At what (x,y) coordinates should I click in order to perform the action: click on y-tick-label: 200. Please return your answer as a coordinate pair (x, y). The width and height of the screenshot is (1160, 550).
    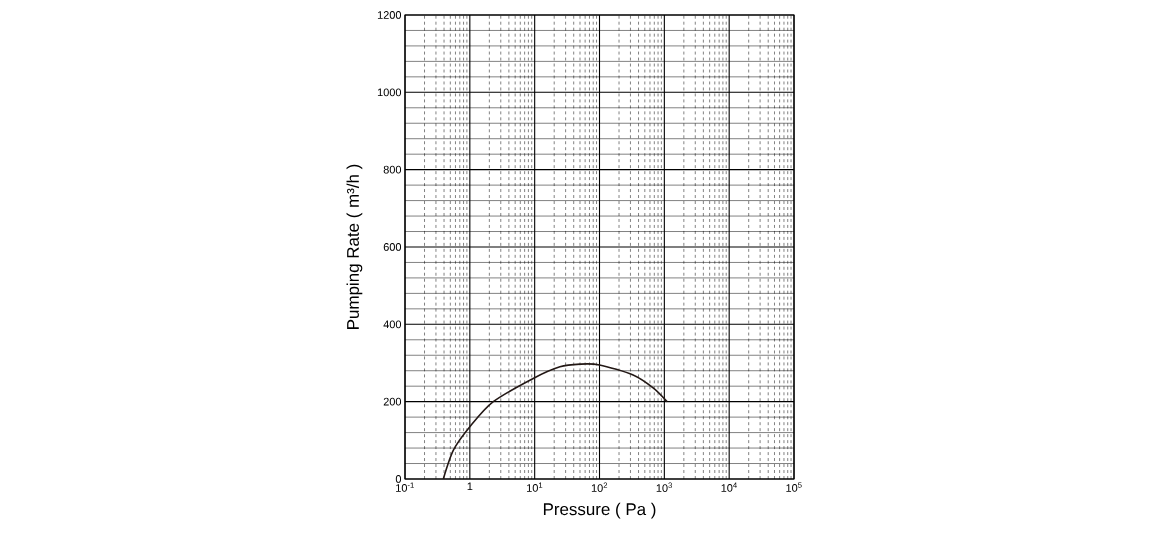
    Looking at the image, I should click on (392, 401).